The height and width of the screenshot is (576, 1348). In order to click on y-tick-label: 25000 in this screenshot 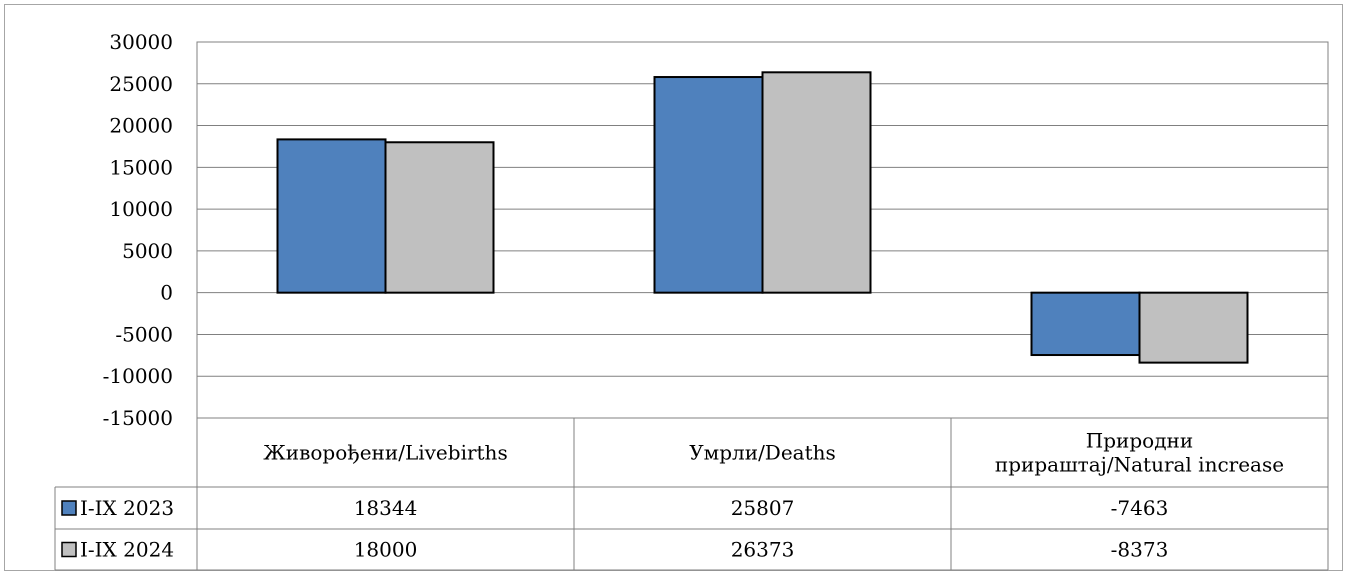, I will do `click(141, 84)`.